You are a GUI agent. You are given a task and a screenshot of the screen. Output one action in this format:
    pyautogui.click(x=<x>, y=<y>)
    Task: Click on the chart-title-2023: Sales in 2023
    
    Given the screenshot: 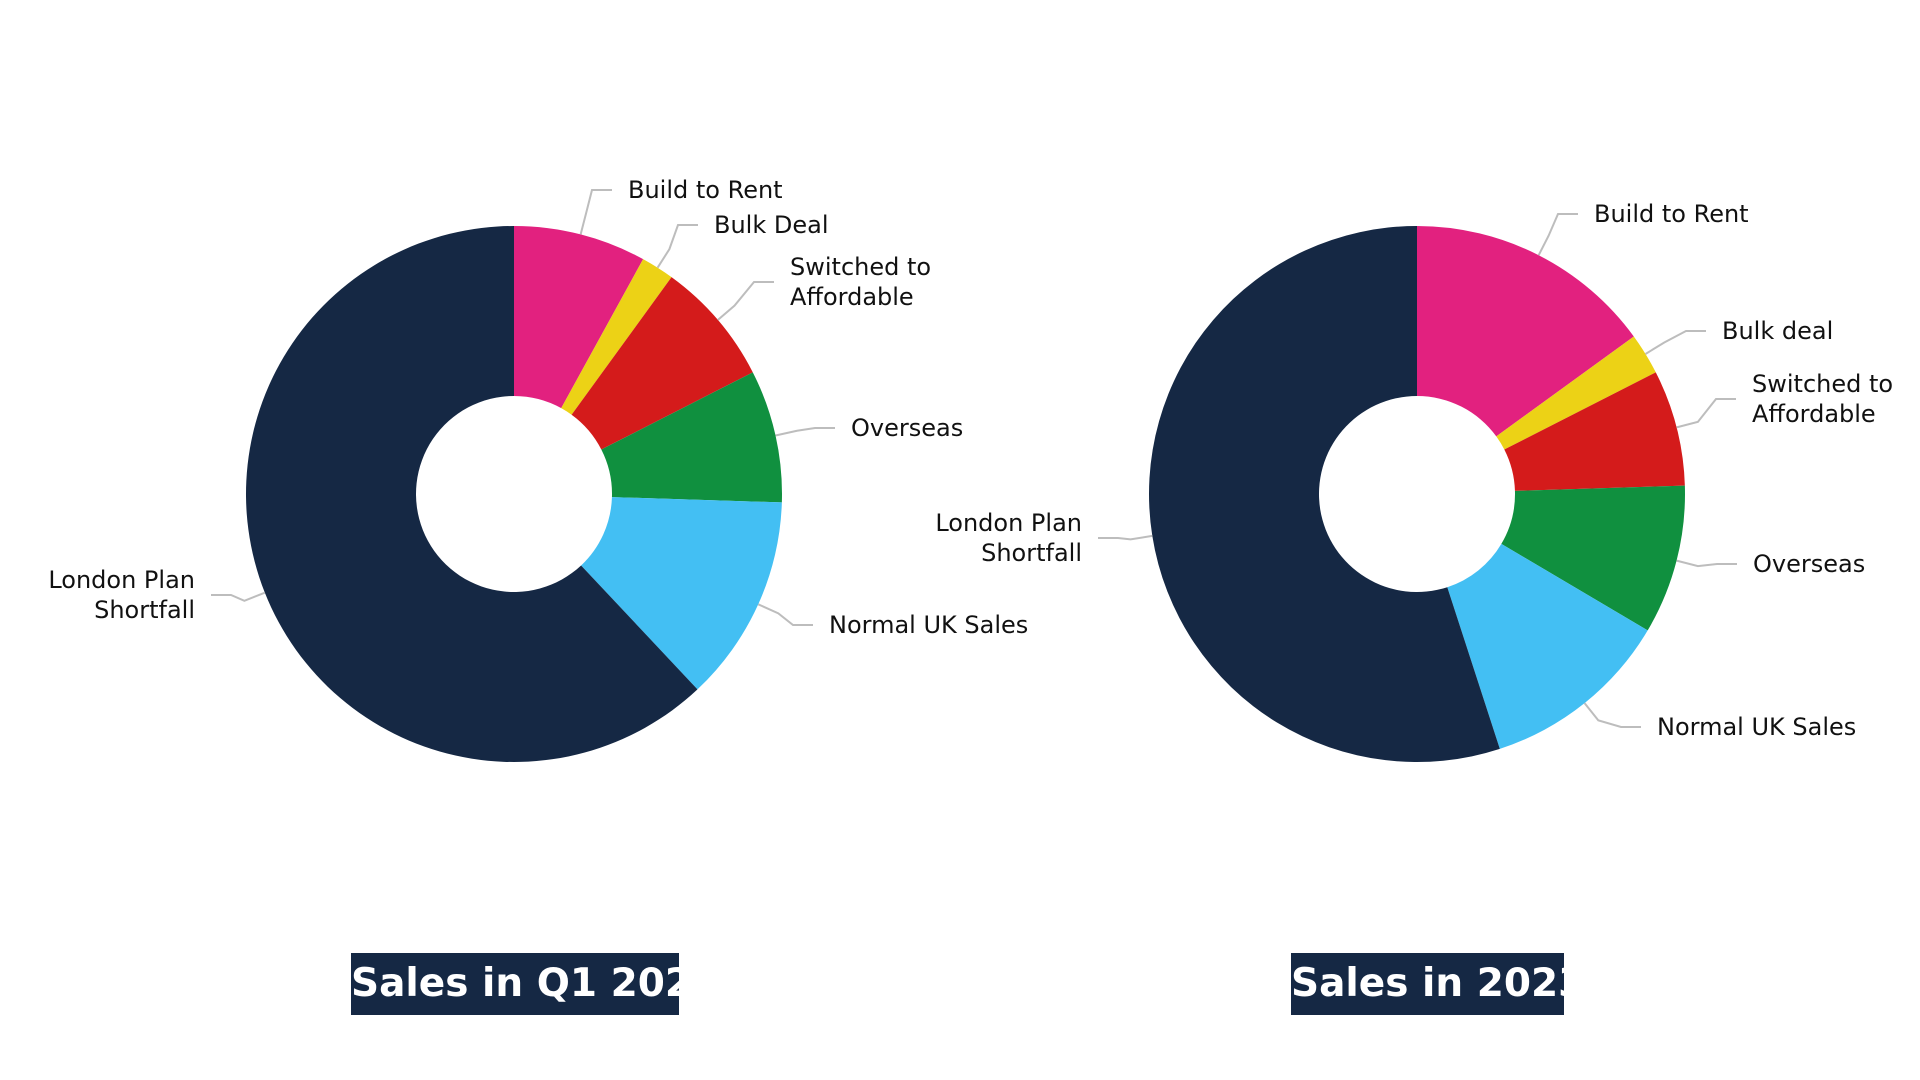 What is the action you would take?
    pyautogui.click(x=1438, y=984)
    